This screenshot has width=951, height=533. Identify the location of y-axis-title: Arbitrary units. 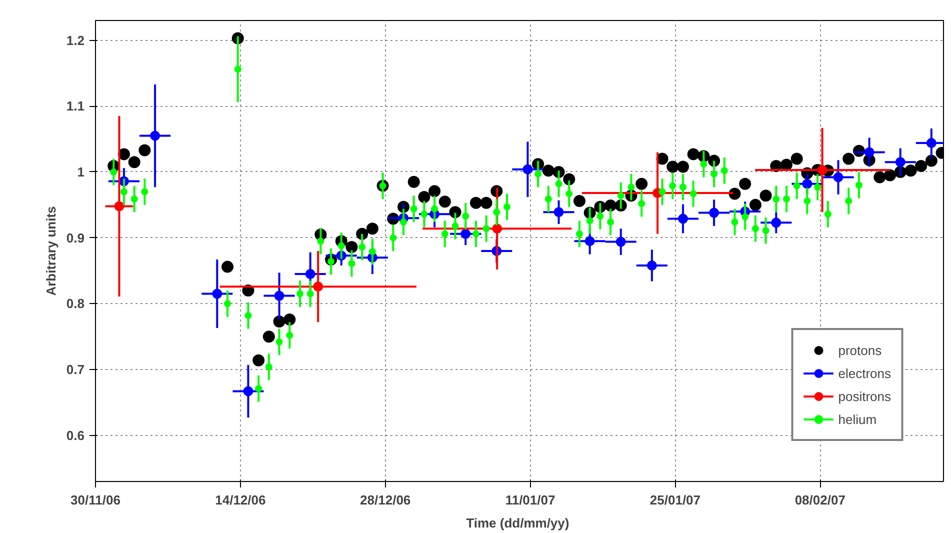
(50, 251).